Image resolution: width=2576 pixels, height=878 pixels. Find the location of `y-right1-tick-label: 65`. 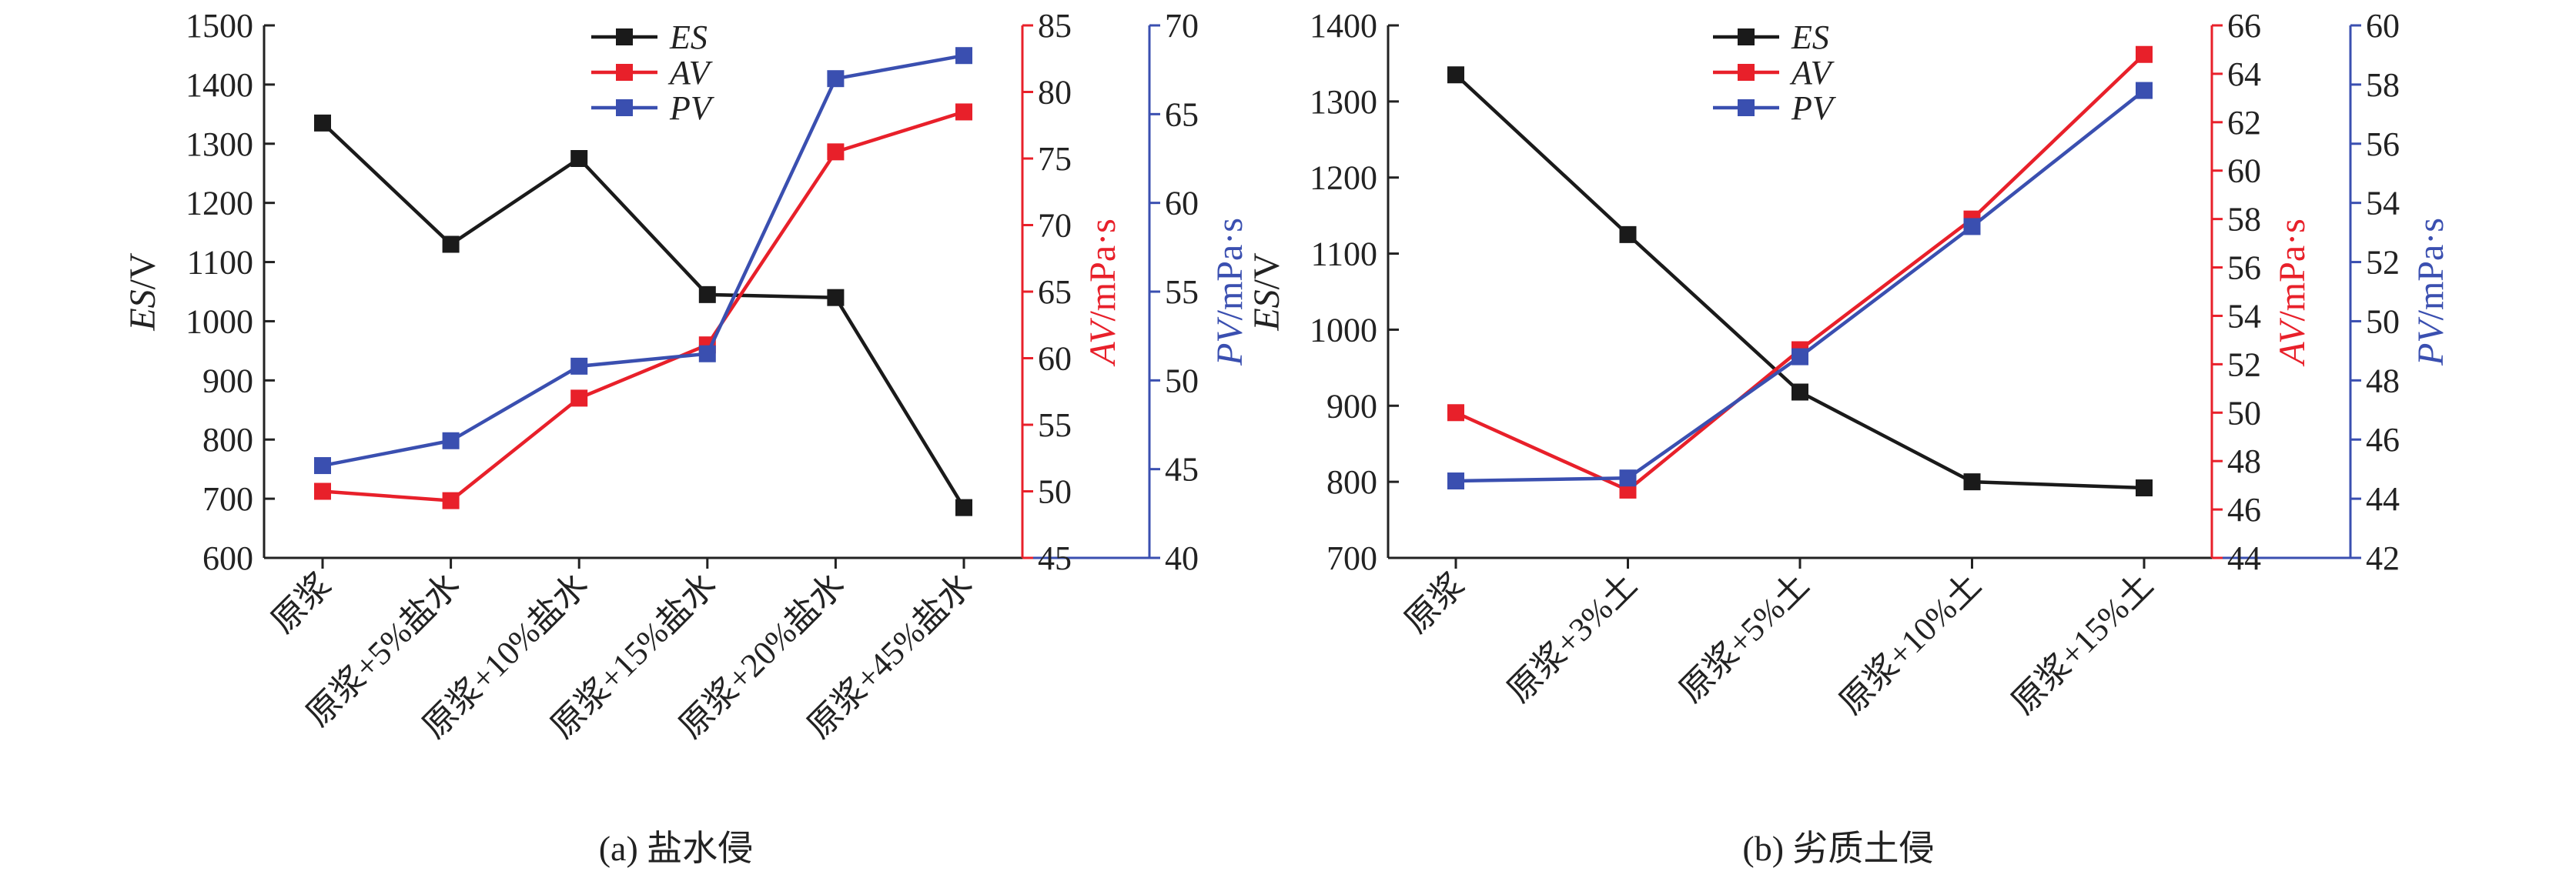

y-right1-tick-label: 65 is located at coordinates (1055, 292).